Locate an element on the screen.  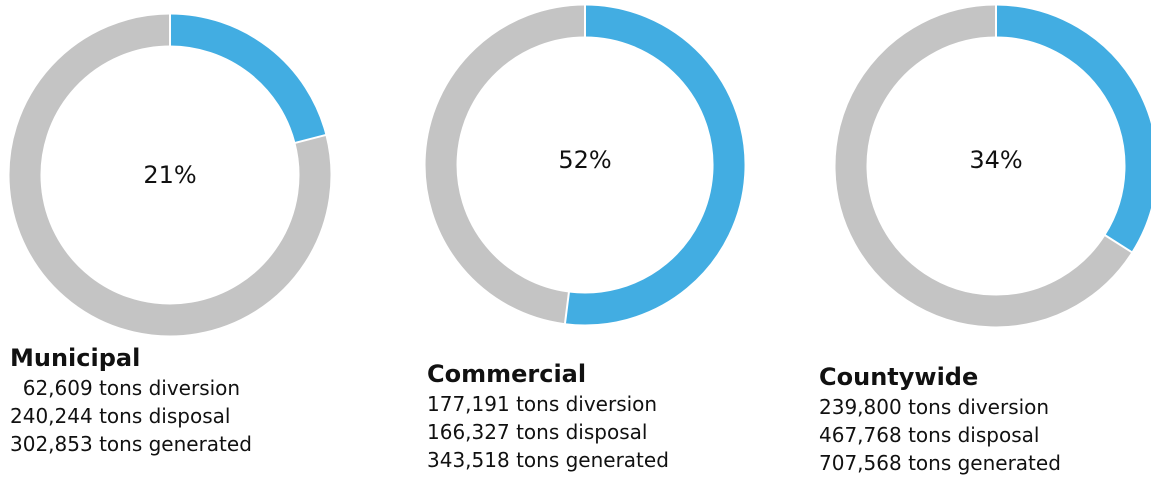
donut-segment-remainder is located at coordinates (505, 164).